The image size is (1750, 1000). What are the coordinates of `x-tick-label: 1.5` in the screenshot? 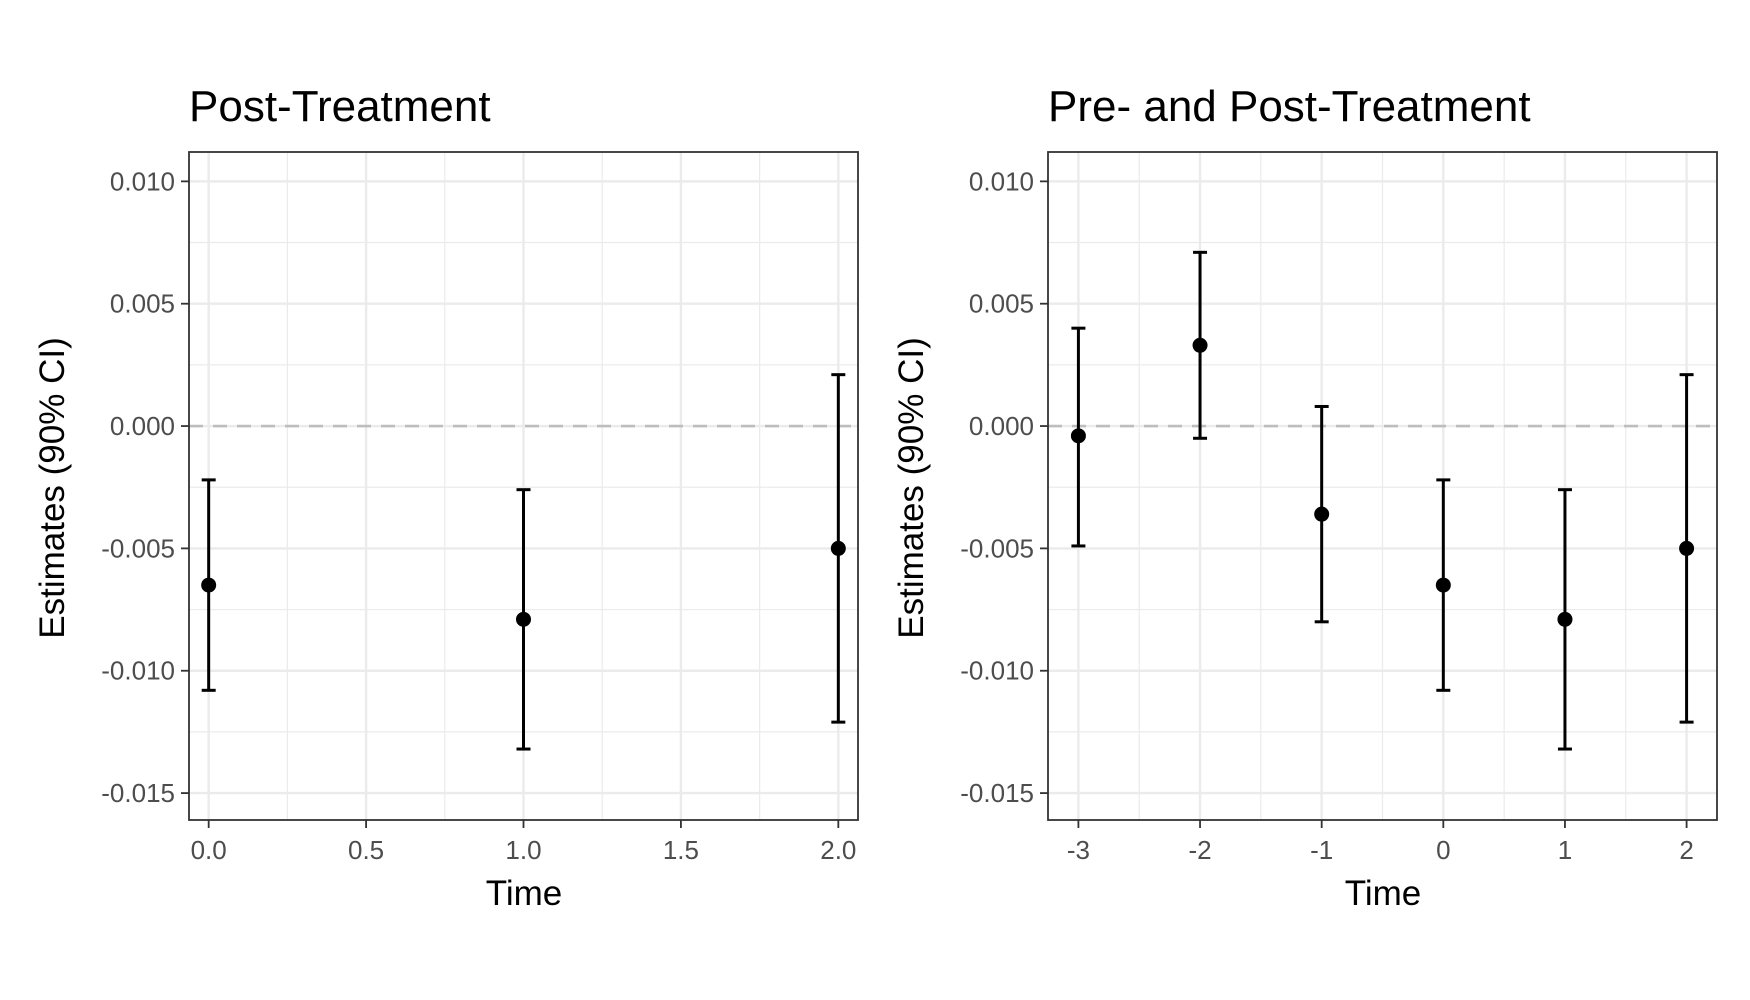 It's located at (681, 850).